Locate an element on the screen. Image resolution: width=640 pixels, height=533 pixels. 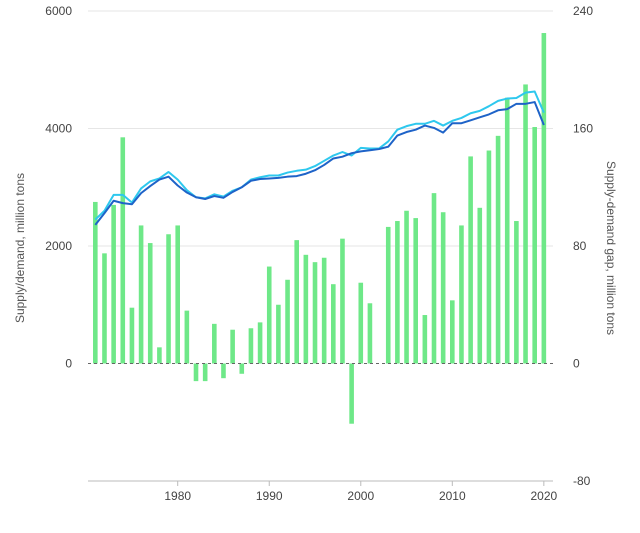
gap-bar-1986 is located at coordinates (232, 346).